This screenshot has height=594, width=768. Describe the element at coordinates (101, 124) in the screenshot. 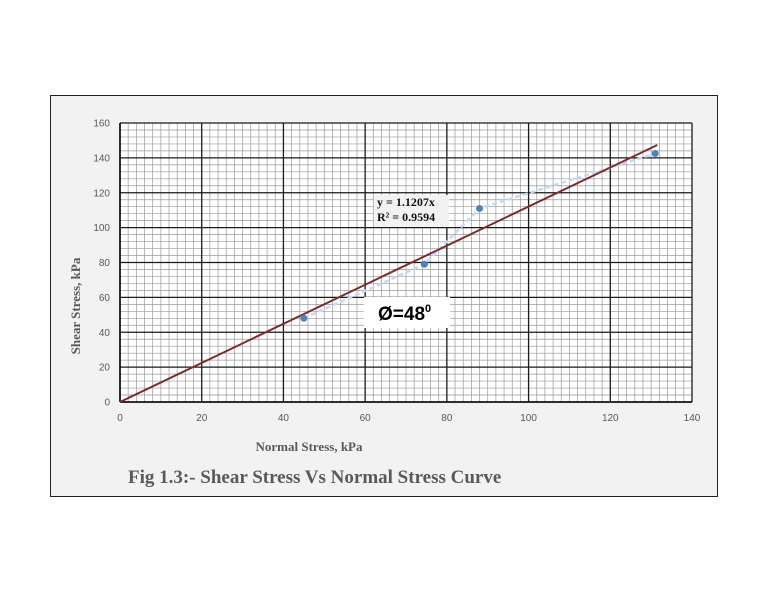

I see `y-tick-label: 160` at that location.